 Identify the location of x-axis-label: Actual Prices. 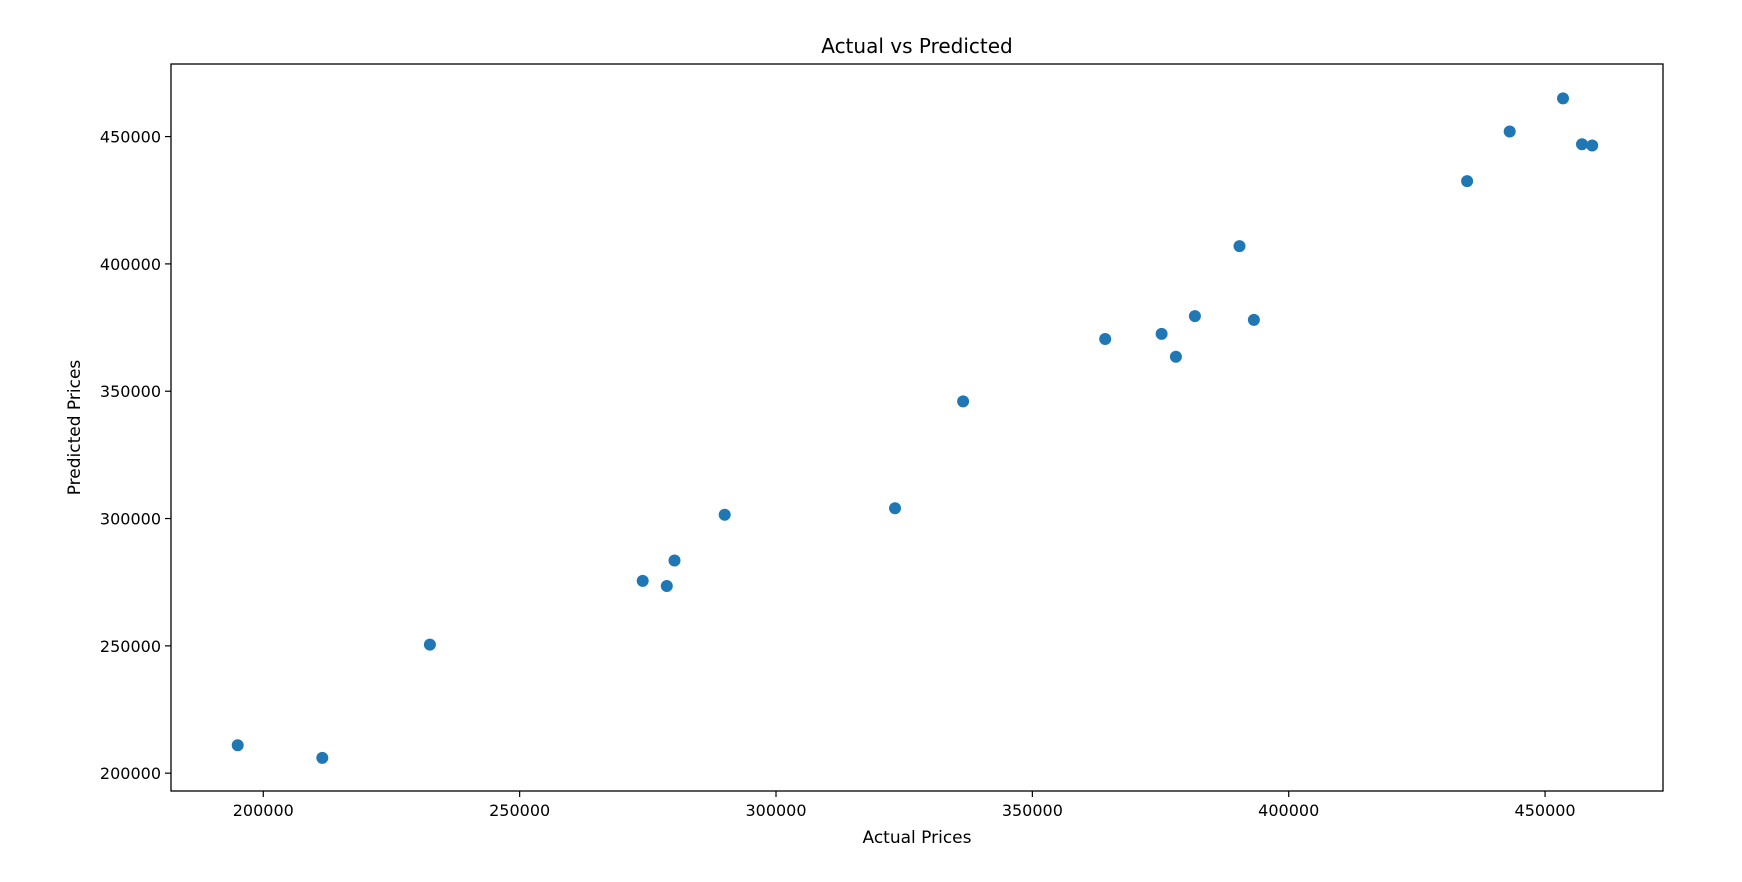
(917, 838).